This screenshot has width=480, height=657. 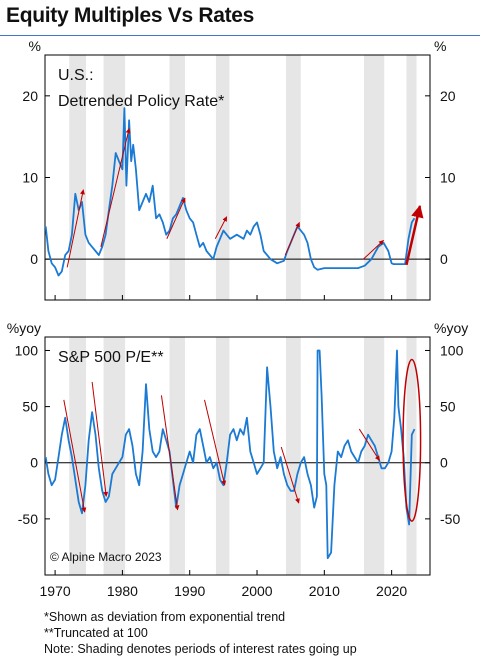 I want to click on x-axis-label-4: 2010, so click(x=324, y=591).